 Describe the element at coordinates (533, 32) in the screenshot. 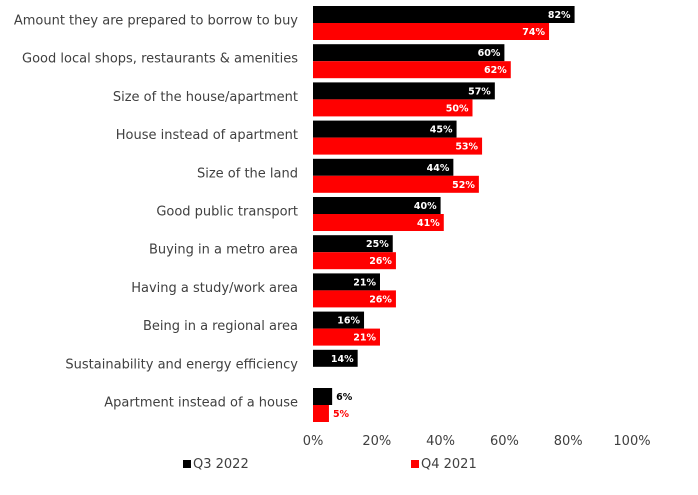

I see `data-label: 74%` at that location.